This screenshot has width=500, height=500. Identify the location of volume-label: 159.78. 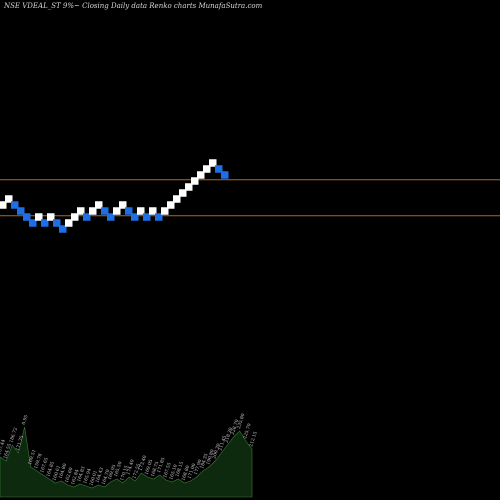
(38, 461).